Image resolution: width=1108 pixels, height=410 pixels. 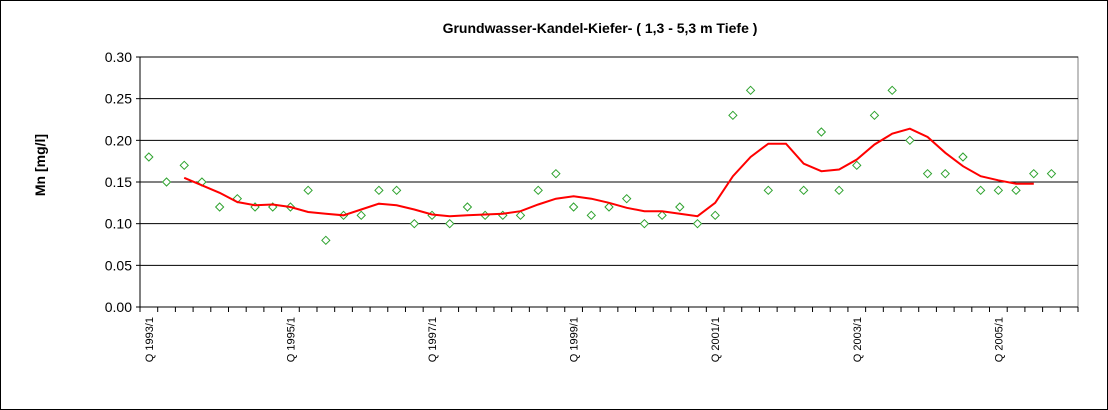 I want to click on y-tick-label: 0.00, so click(x=118, y=307).